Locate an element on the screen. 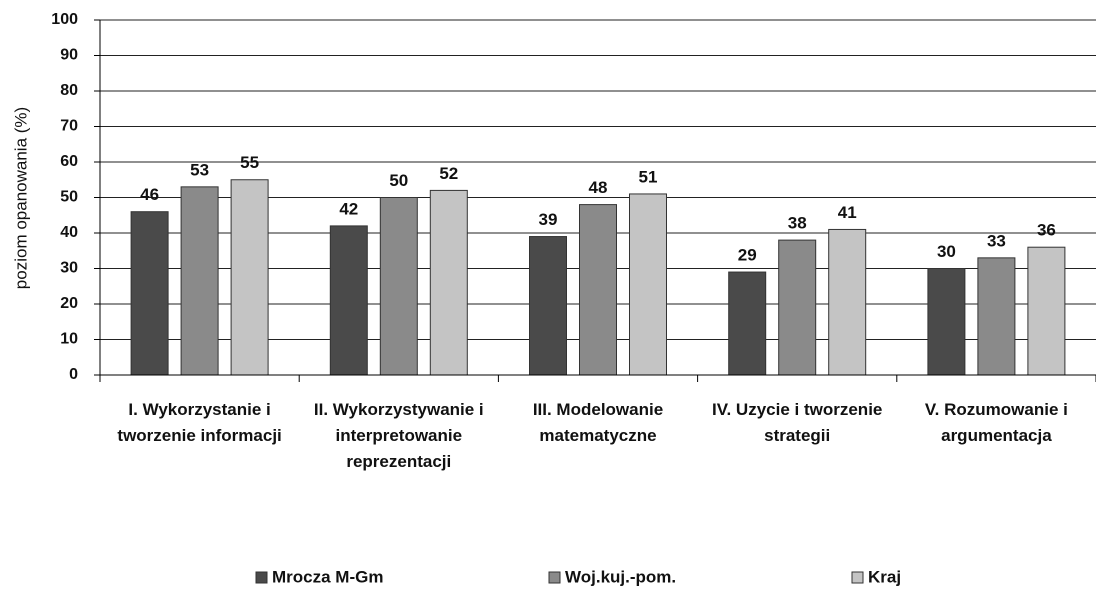 The width and height of the screenshot is (1096, 603). y-tick-label: 80 is located at coordinates (69, 90).